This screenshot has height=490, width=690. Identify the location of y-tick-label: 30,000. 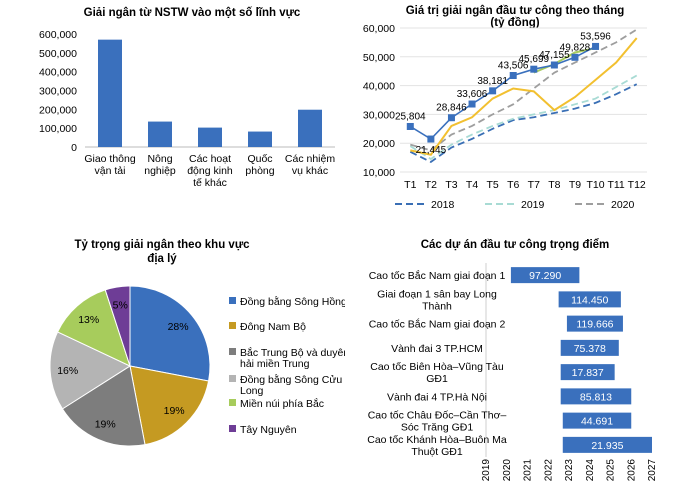
(379, 115).